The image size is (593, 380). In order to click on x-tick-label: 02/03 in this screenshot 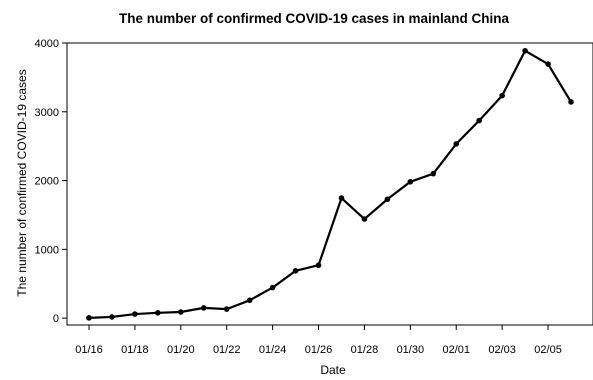, I will do `click(502, 350)`.